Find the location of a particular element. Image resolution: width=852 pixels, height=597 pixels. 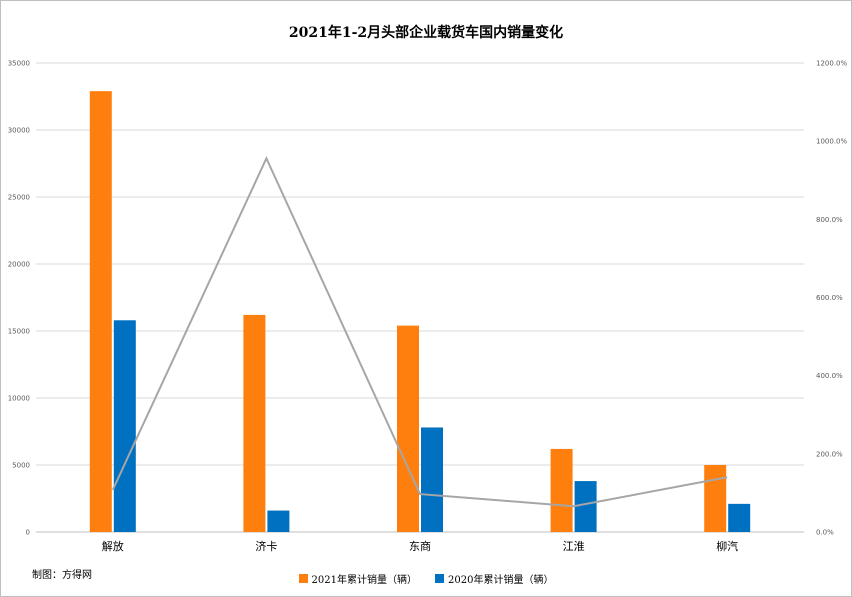

right-tick-label: 600.0% is located at coordinates (829, 298).